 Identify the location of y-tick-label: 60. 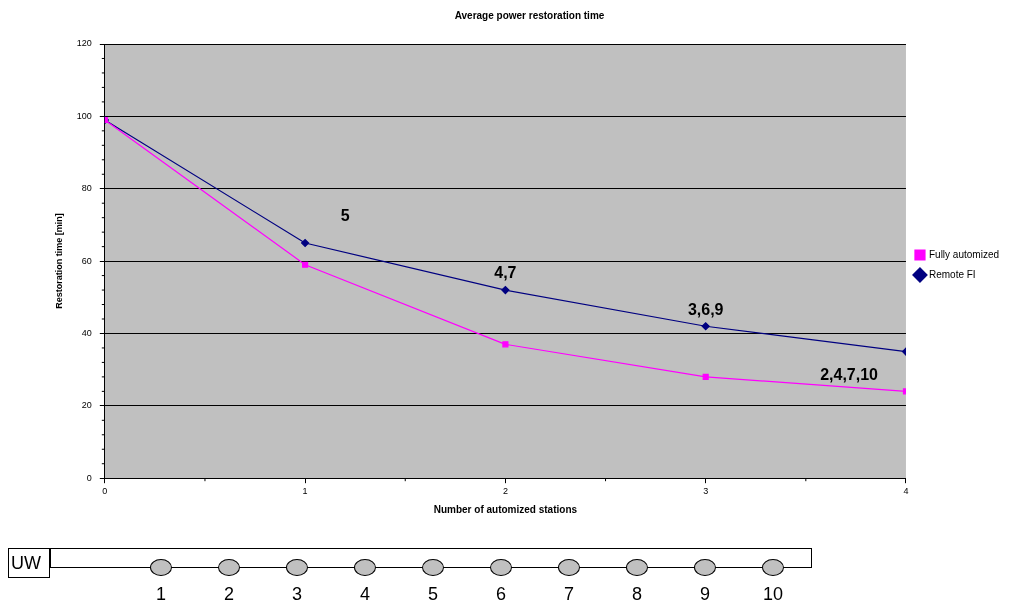
(86, 260).